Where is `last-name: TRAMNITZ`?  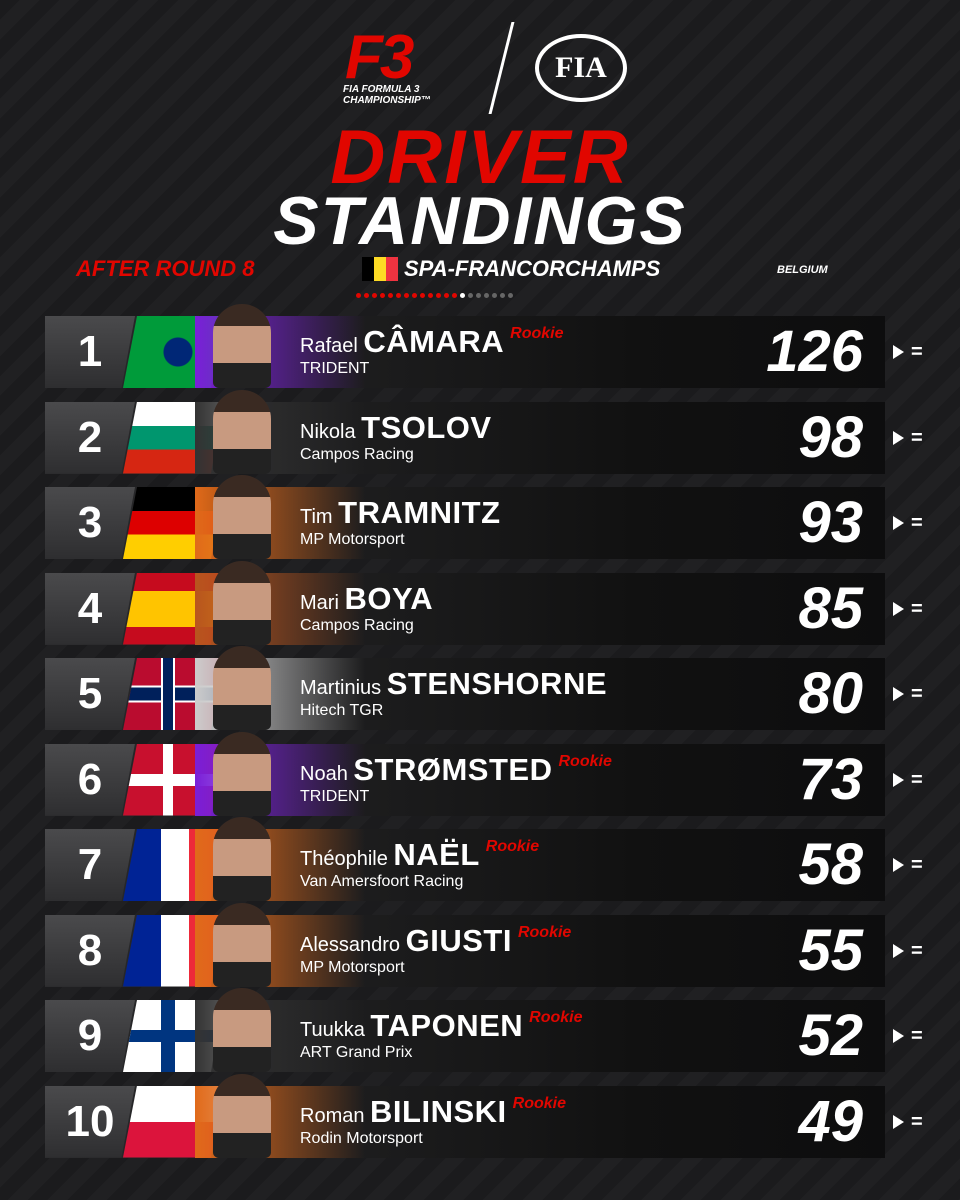 last-name: TRAMNITZ is located at coordinates (419, 512).